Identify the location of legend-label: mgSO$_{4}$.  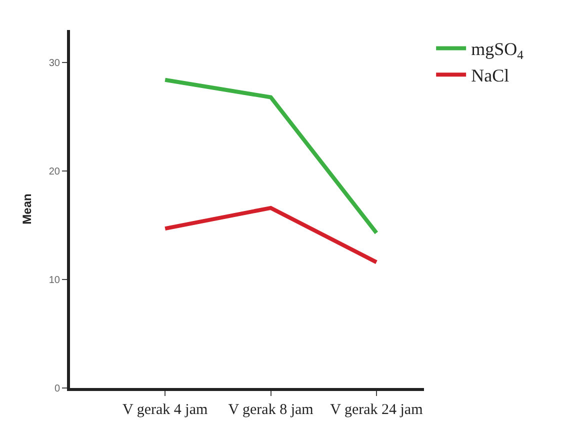
(497, 50).